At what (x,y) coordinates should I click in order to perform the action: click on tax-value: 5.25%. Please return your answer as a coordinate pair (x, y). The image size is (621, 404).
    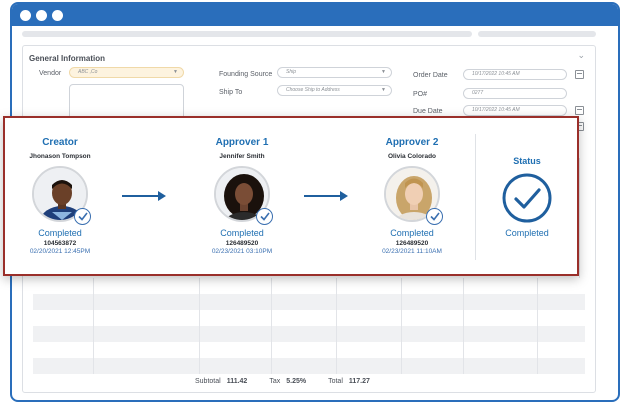
    Looking at the image, I should click on (296, 381).